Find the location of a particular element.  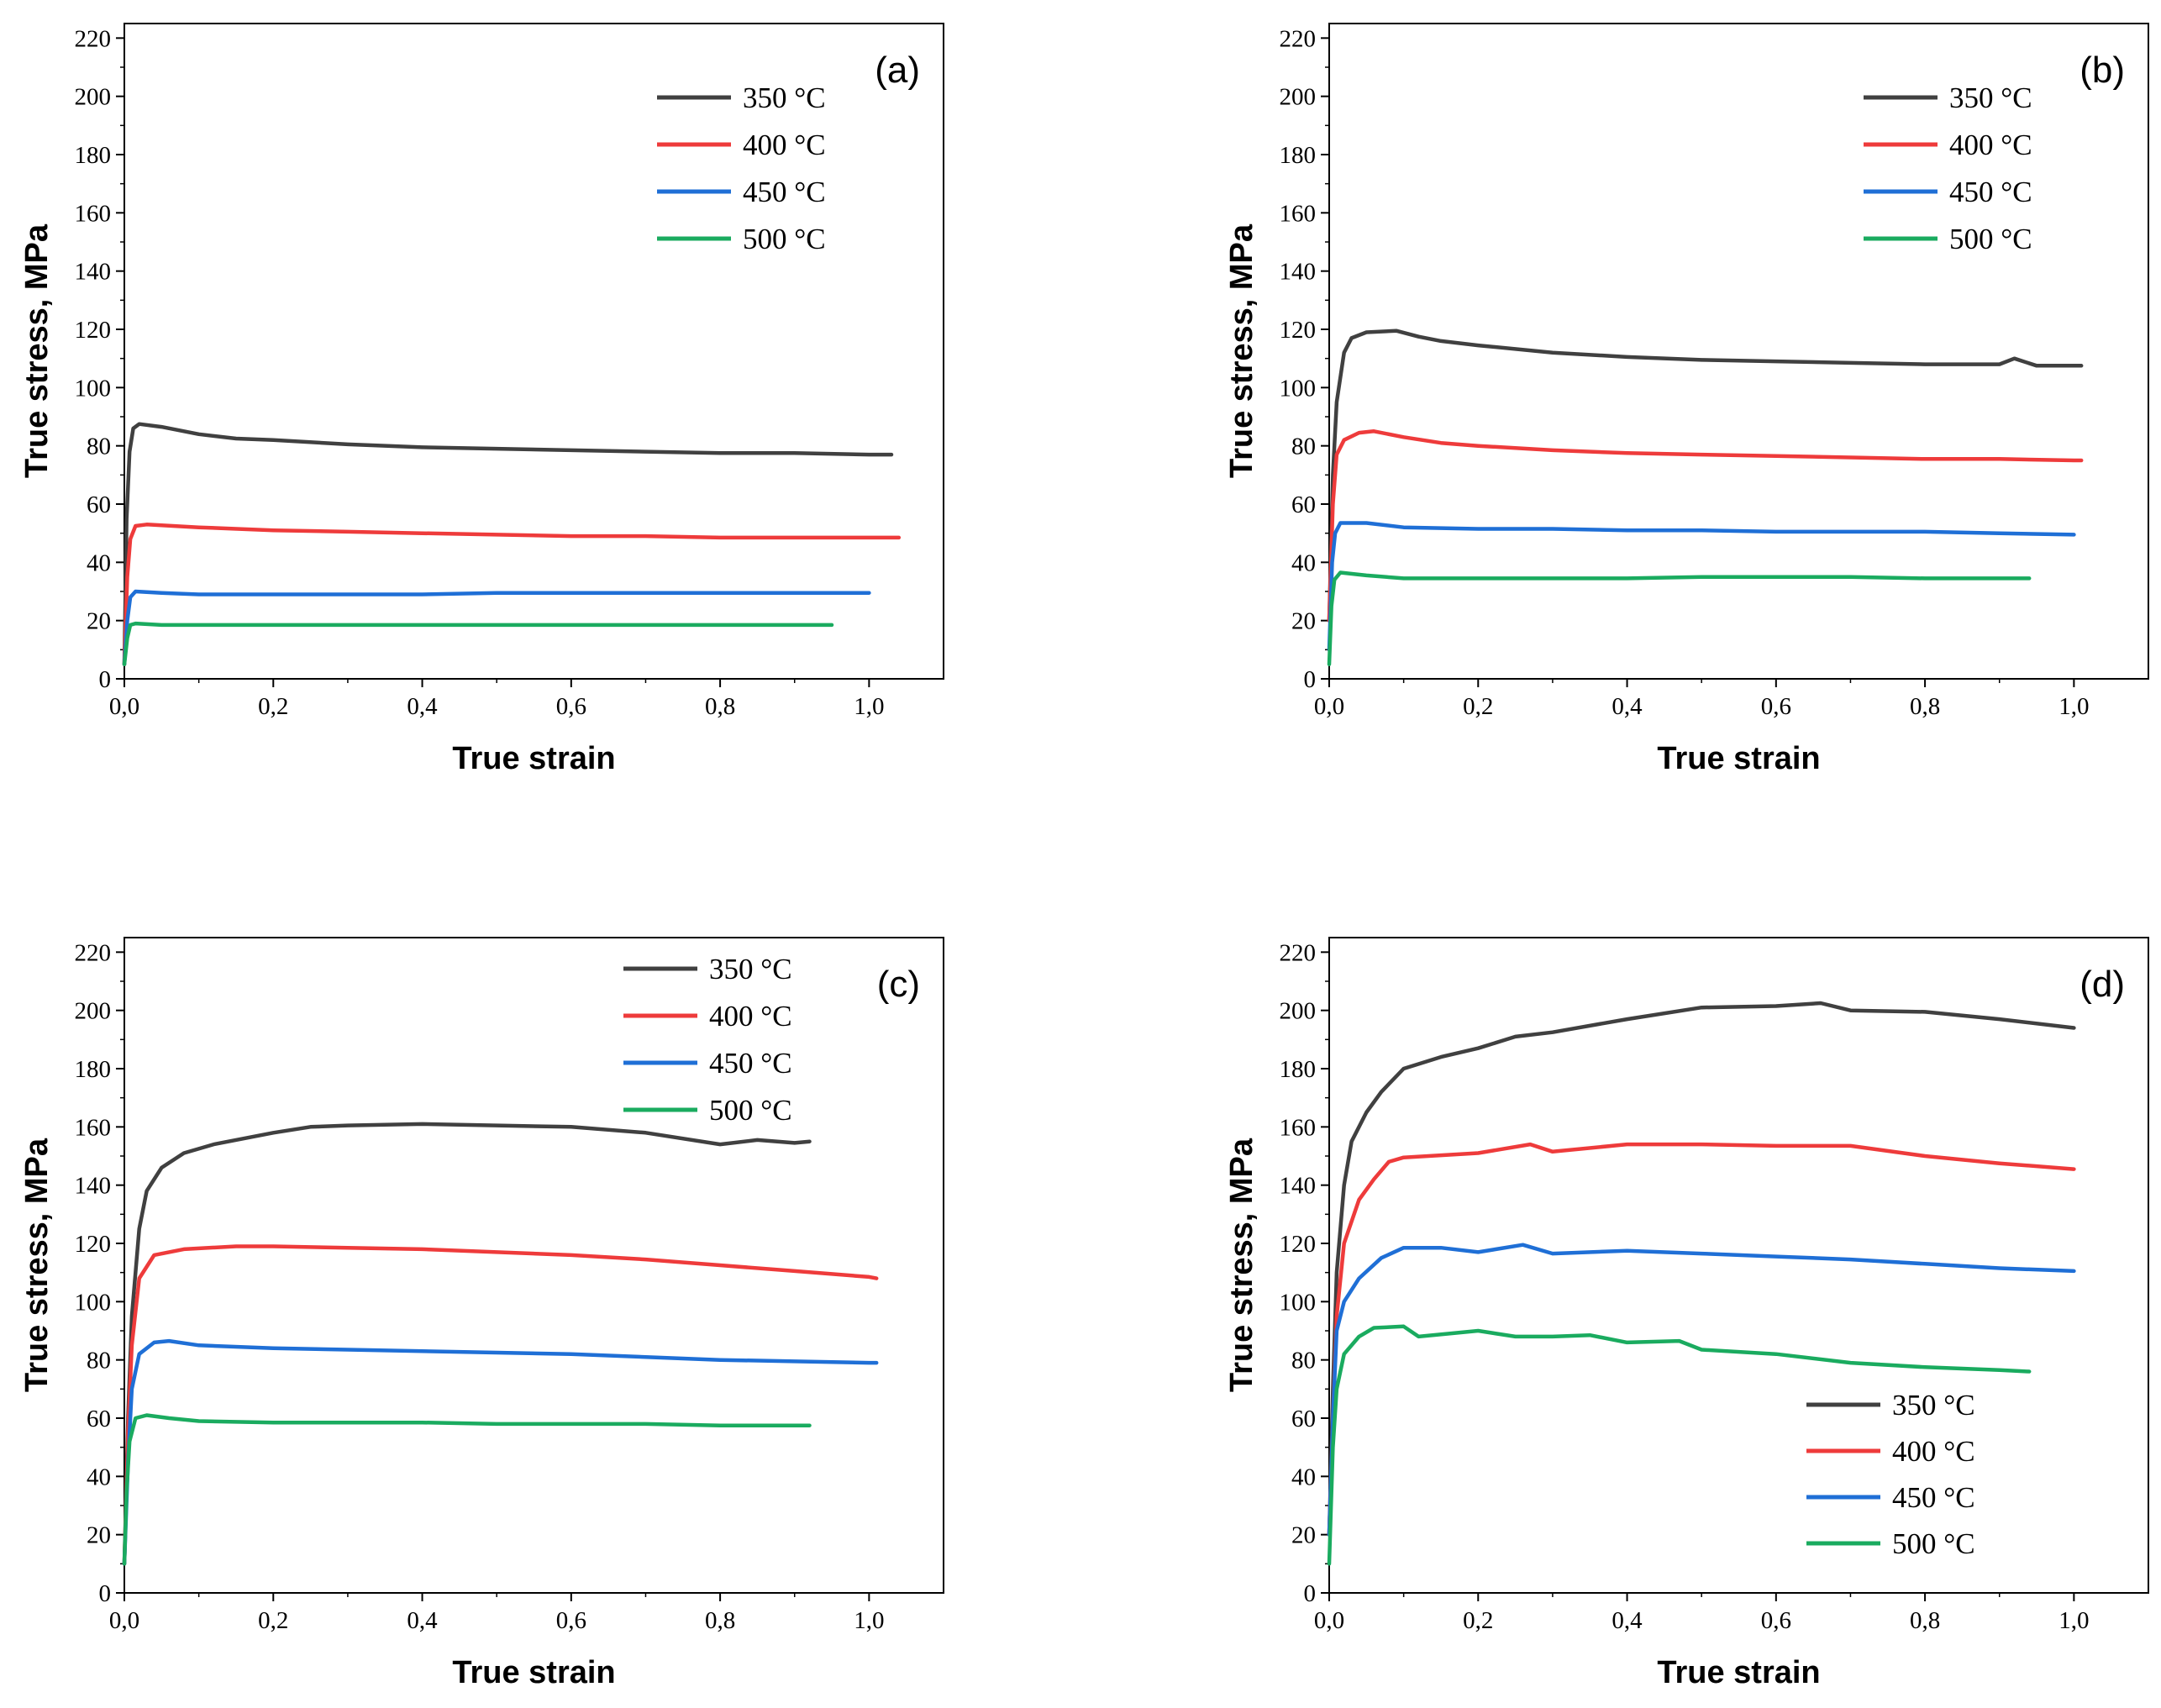

panel-label: (d) is located at coordinates (2102, 985).